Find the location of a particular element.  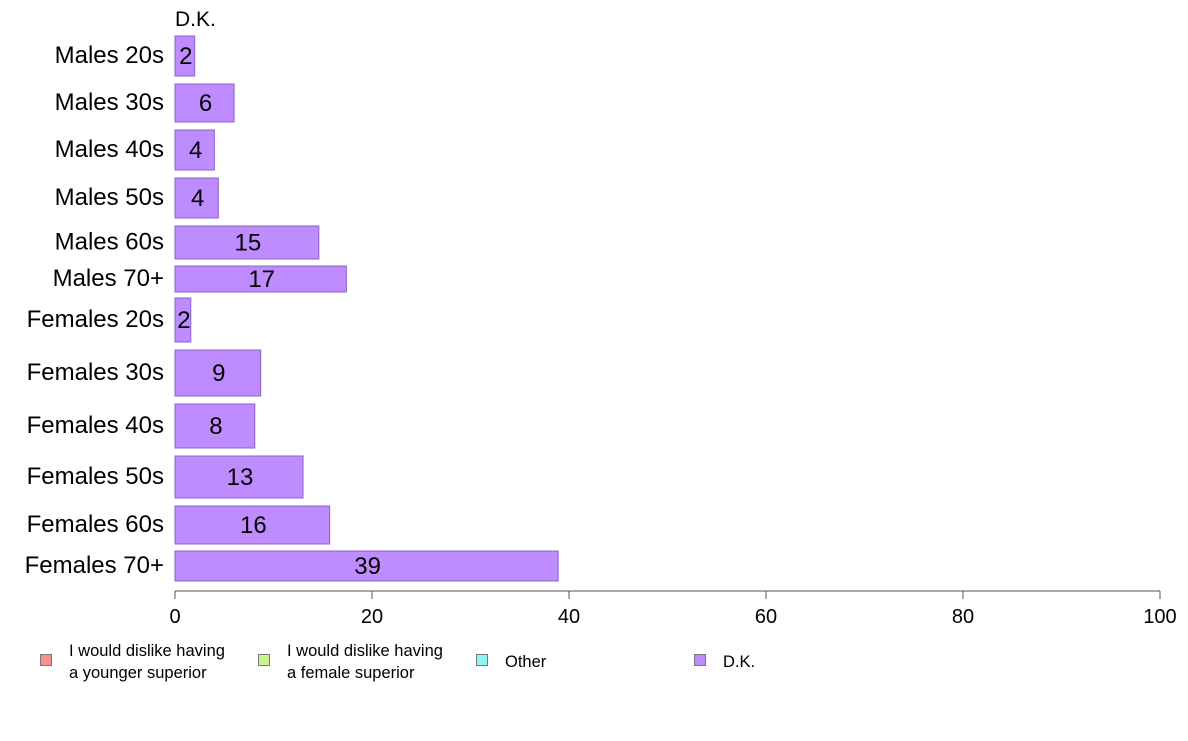

category-label: Males 70+ is located at coordinates (108, 278).